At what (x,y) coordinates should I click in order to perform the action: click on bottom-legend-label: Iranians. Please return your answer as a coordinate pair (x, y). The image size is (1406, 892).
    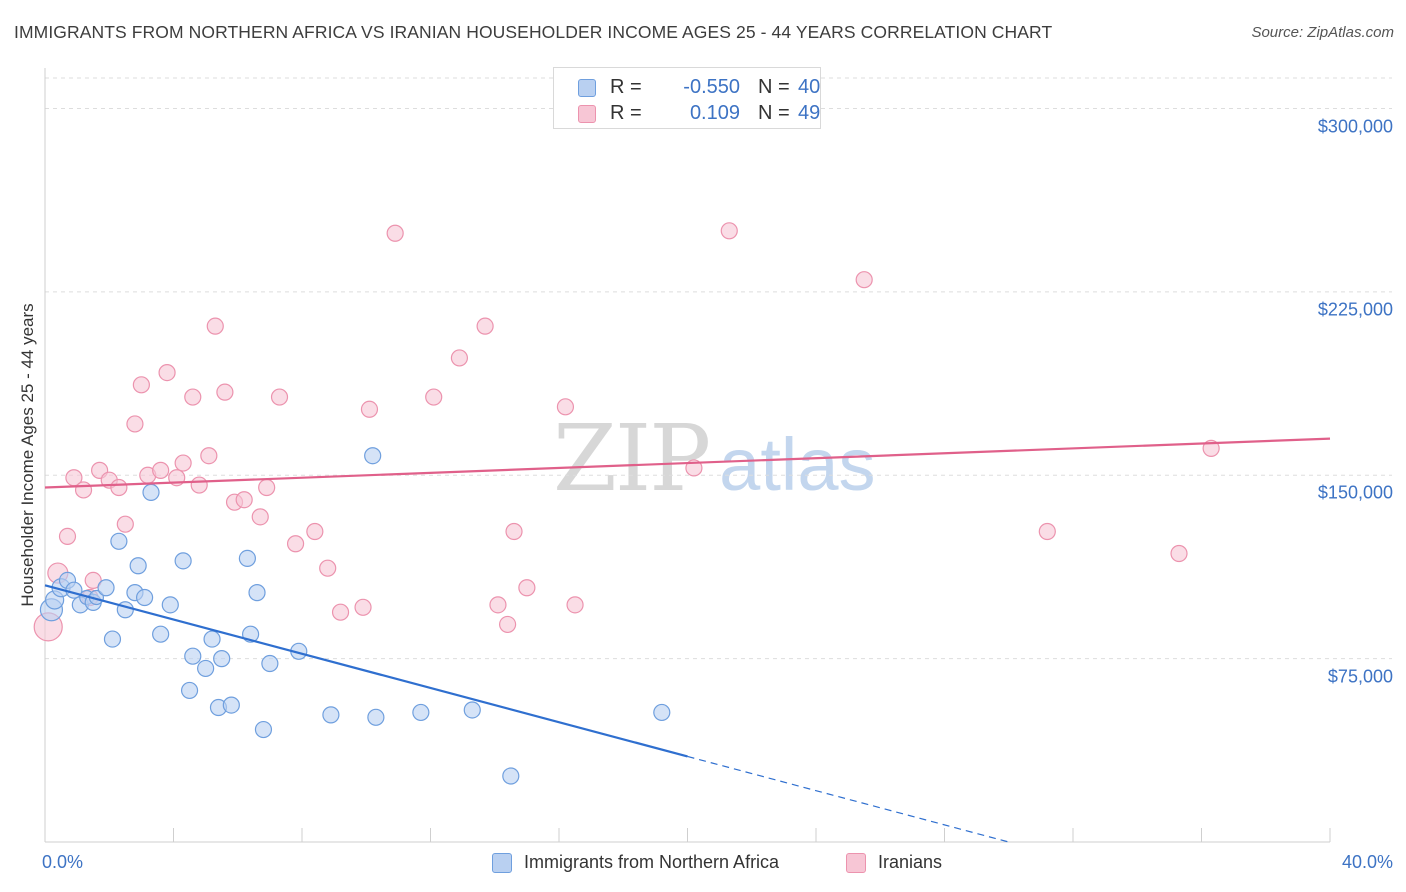
    Looking at the image, I should click on (910, 862).